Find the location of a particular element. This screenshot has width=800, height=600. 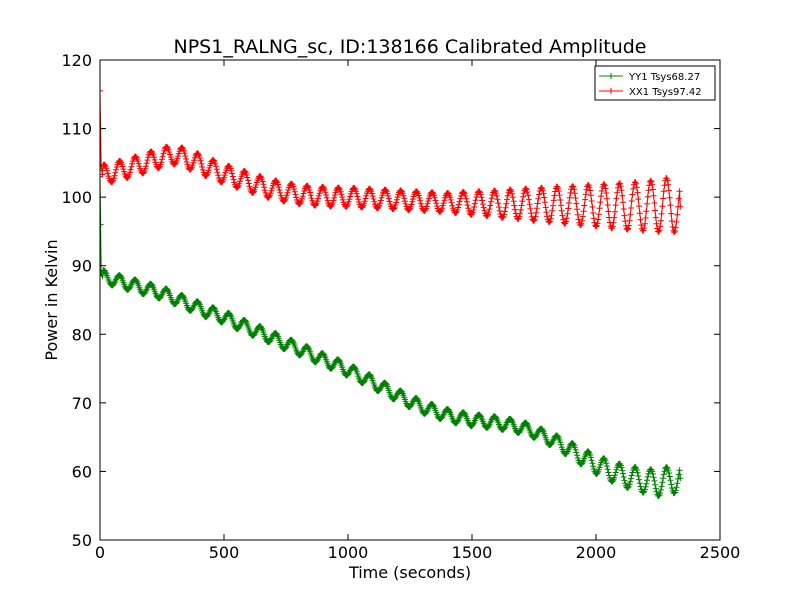

y-tick-label: 100 is located at coordinates (76, 197).